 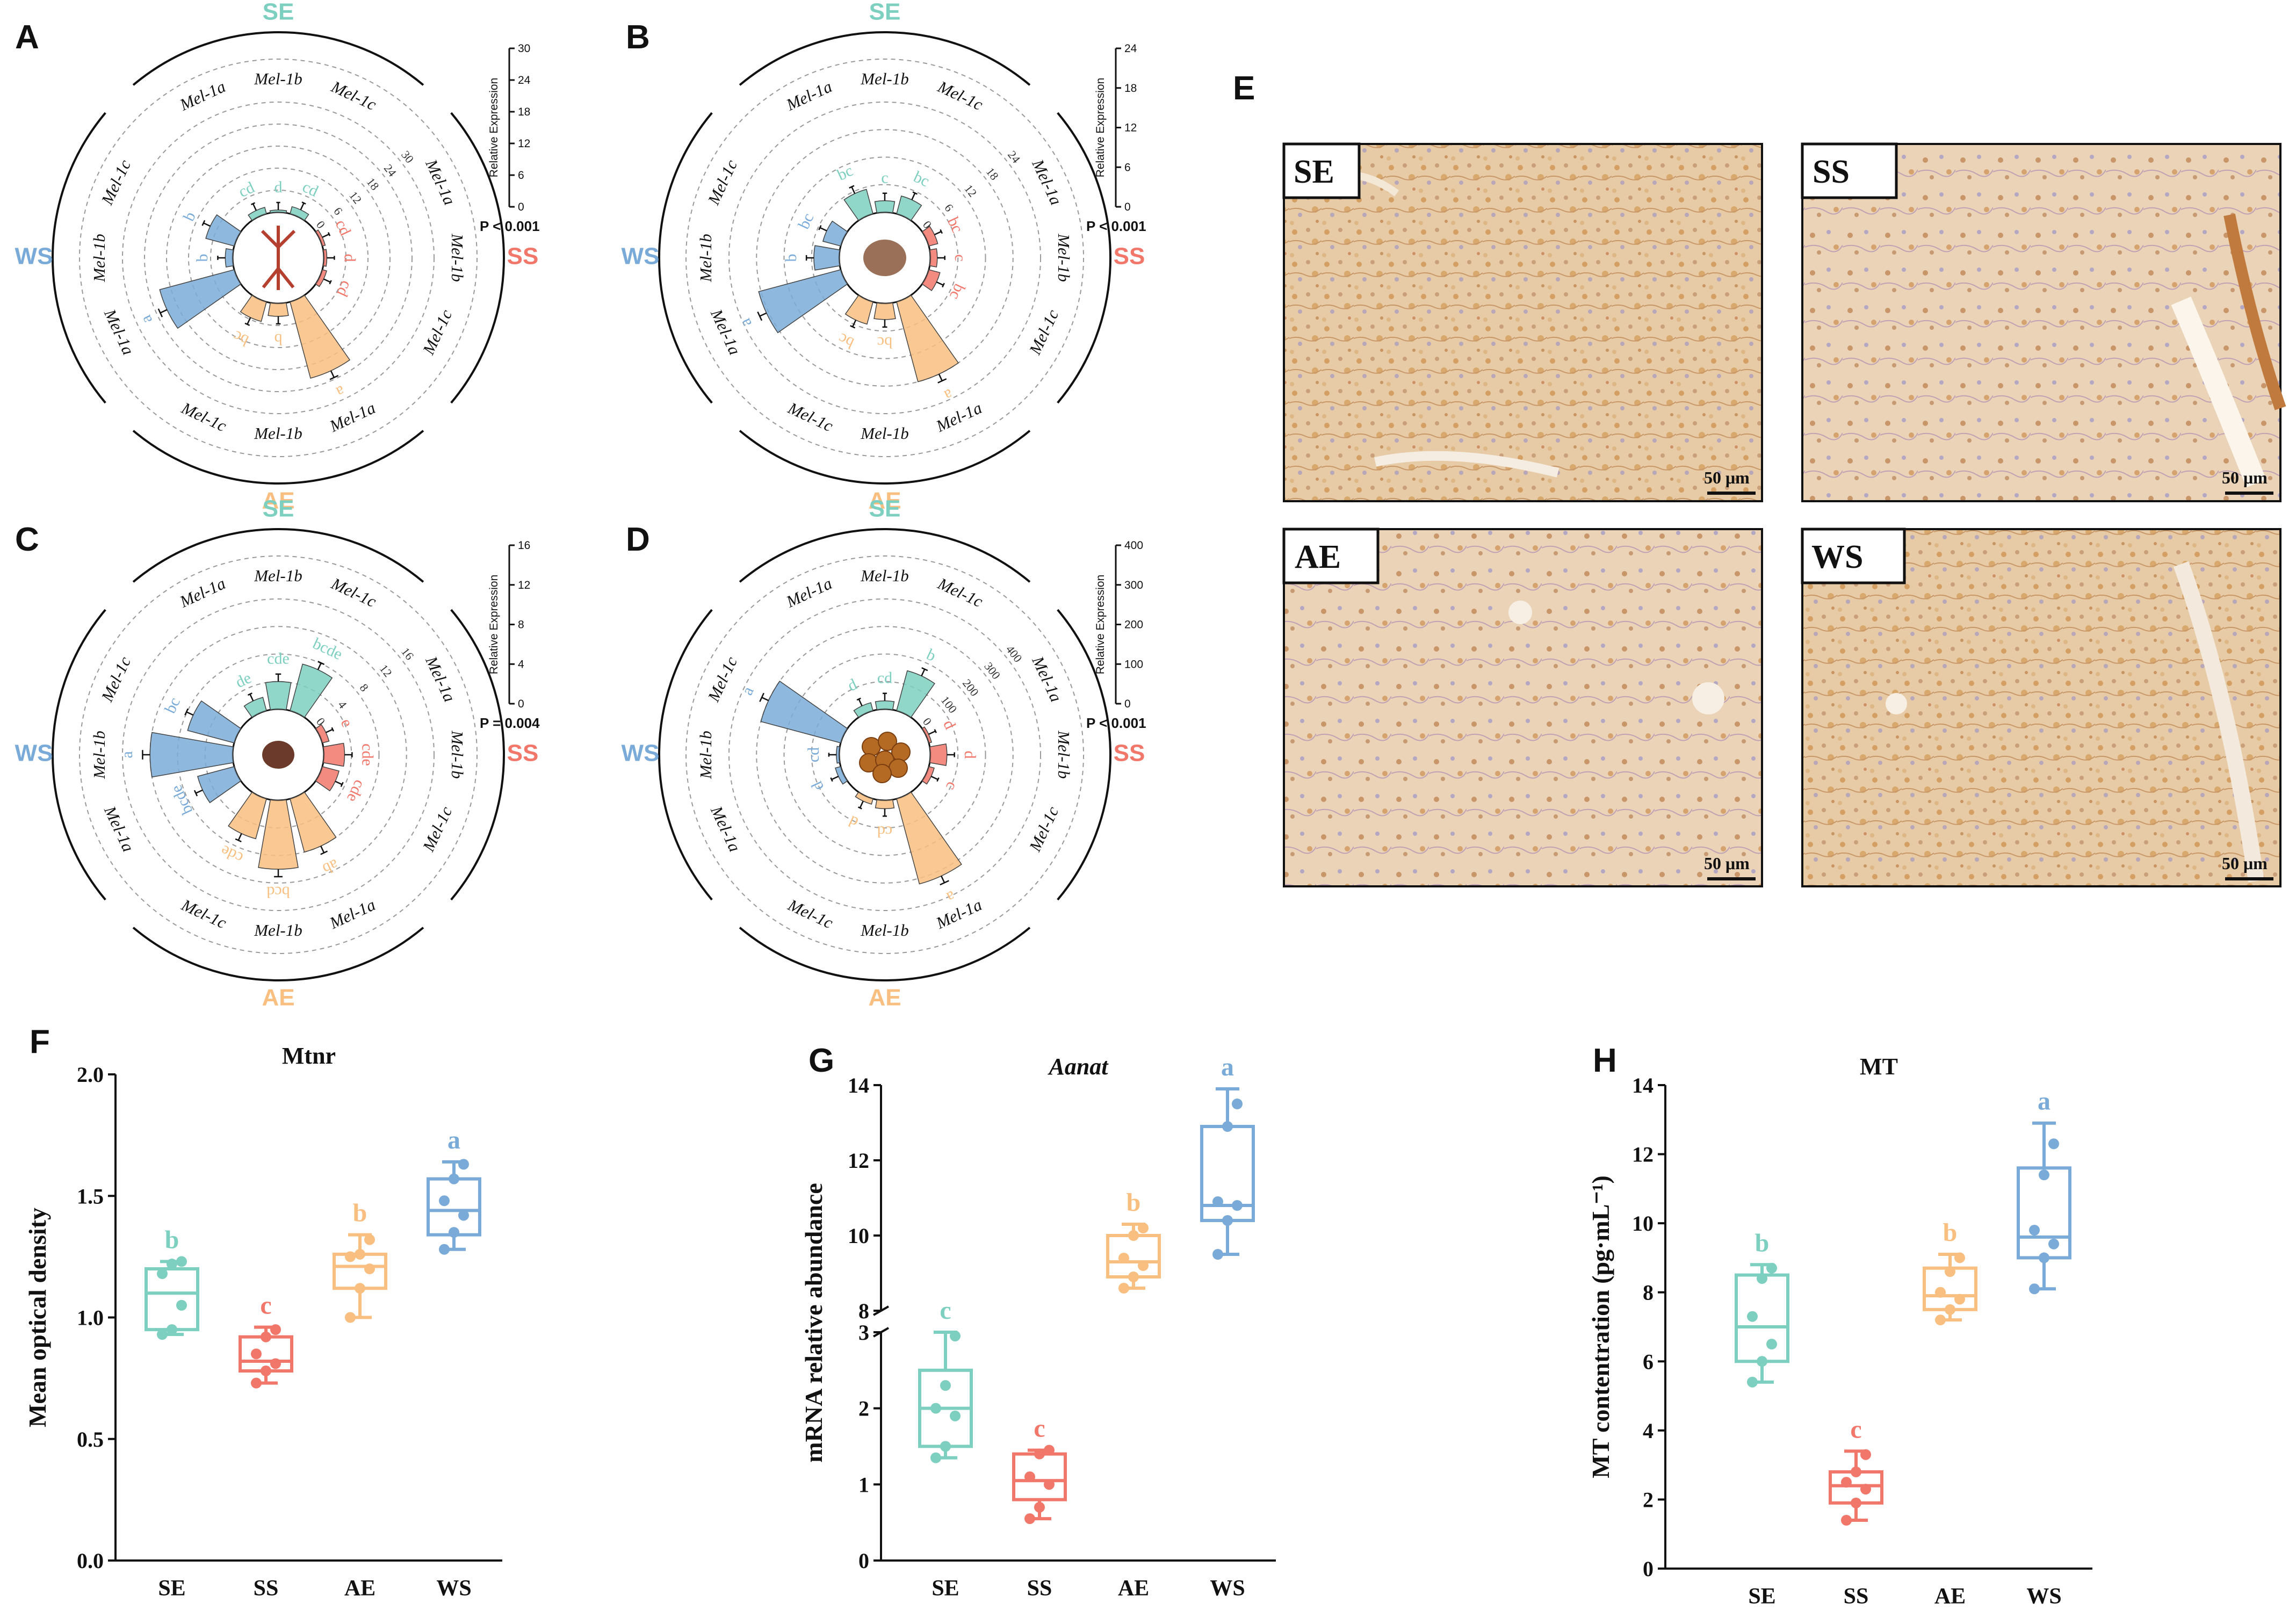 What do you see at coordinates (992, 671) in the screenshot?
I see `ring-tick-label: 300` at bounding box center [992, 671].